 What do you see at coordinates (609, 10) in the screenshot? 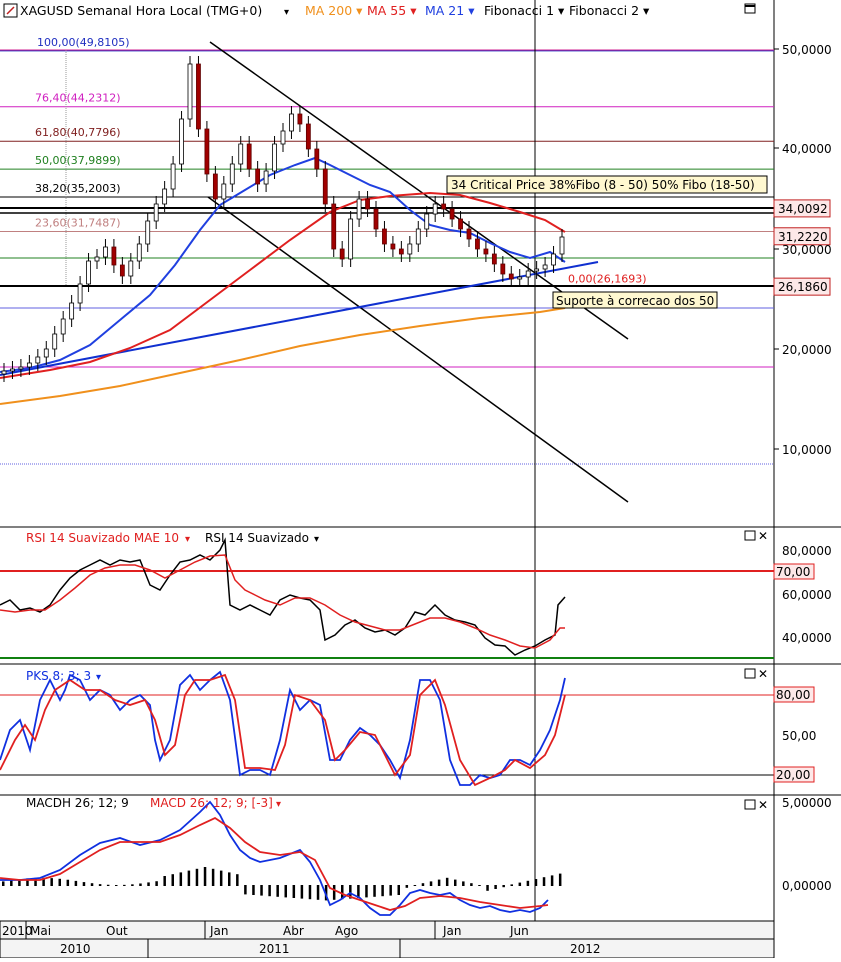
I see `indicator-label: Fibonacci 2 ▾` at bounding box center [609, 10].